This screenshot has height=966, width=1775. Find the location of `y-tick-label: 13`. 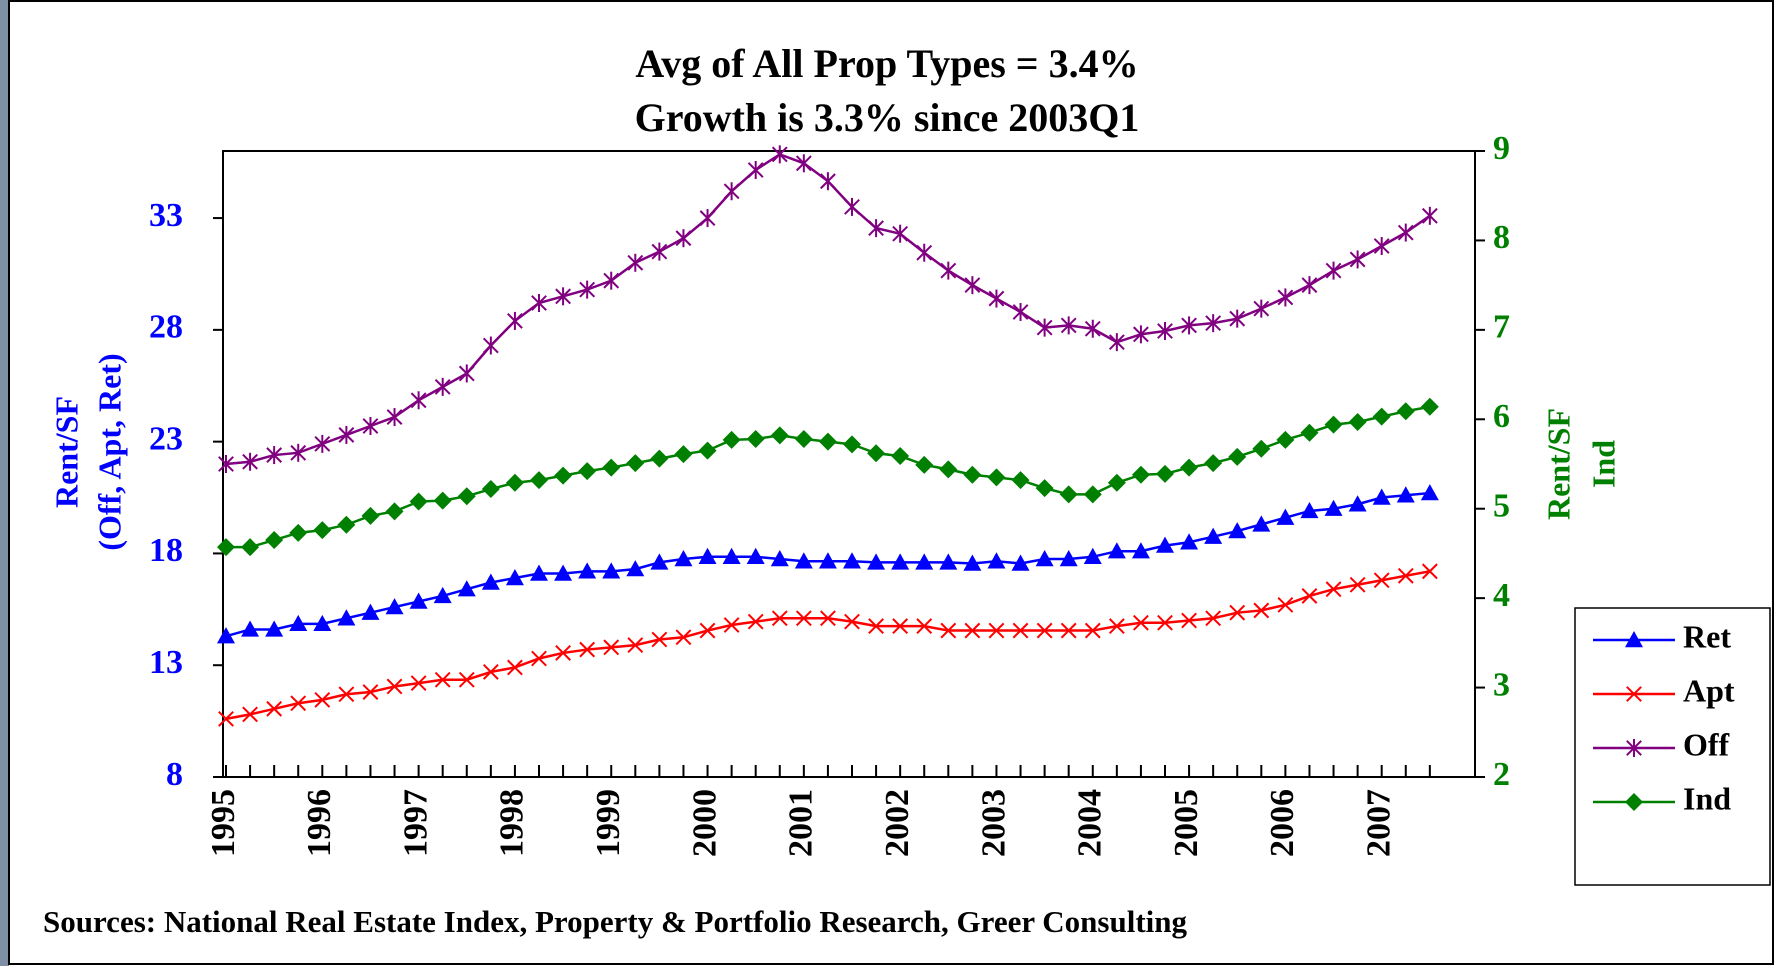

y-tick-label: 13 is located at coordinates (166, 662).